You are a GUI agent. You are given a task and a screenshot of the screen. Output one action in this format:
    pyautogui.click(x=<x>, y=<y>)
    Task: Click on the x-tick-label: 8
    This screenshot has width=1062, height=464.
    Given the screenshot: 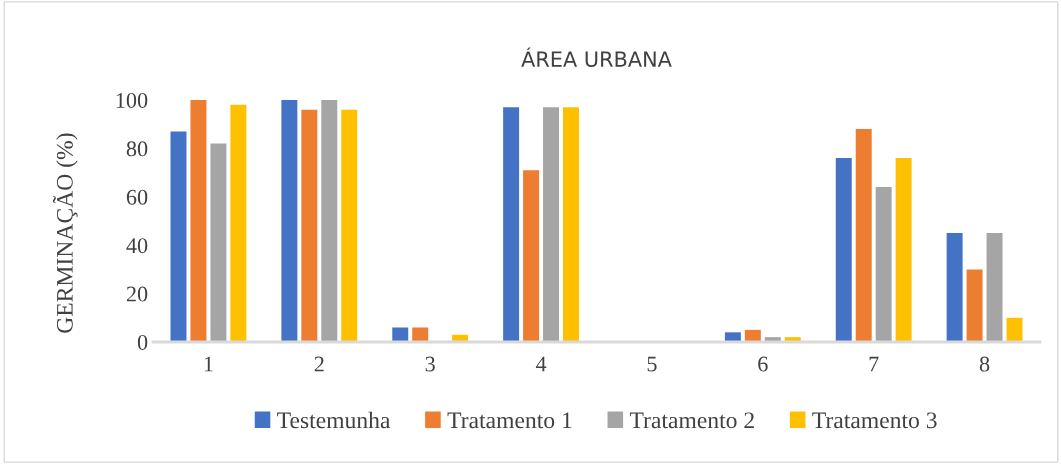 What is the action you would take?
    pyautogui.click(x=984, y=364)
    